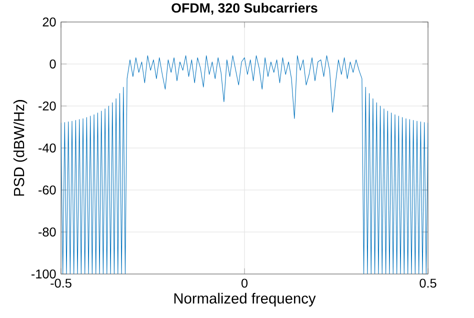 Image resolution: width=474 pixels, height=318 pixels. Describe the element at coordinates (245, 8) in the screenshot. I see `chart-title: OFDM, 320 Subcarriers` at that location.